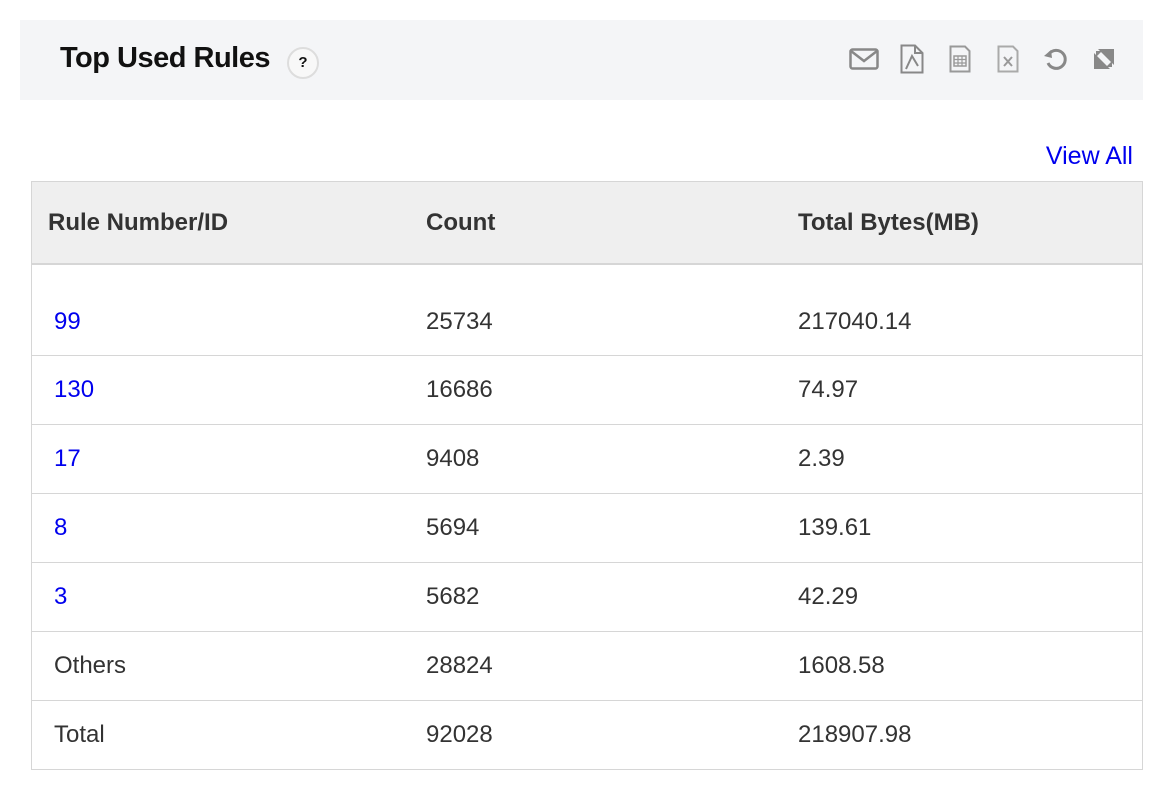  What do you see at coordinates (1056, 59) in the screenshot?
I see `refresh-icon` at bounding box center [1056, 59].